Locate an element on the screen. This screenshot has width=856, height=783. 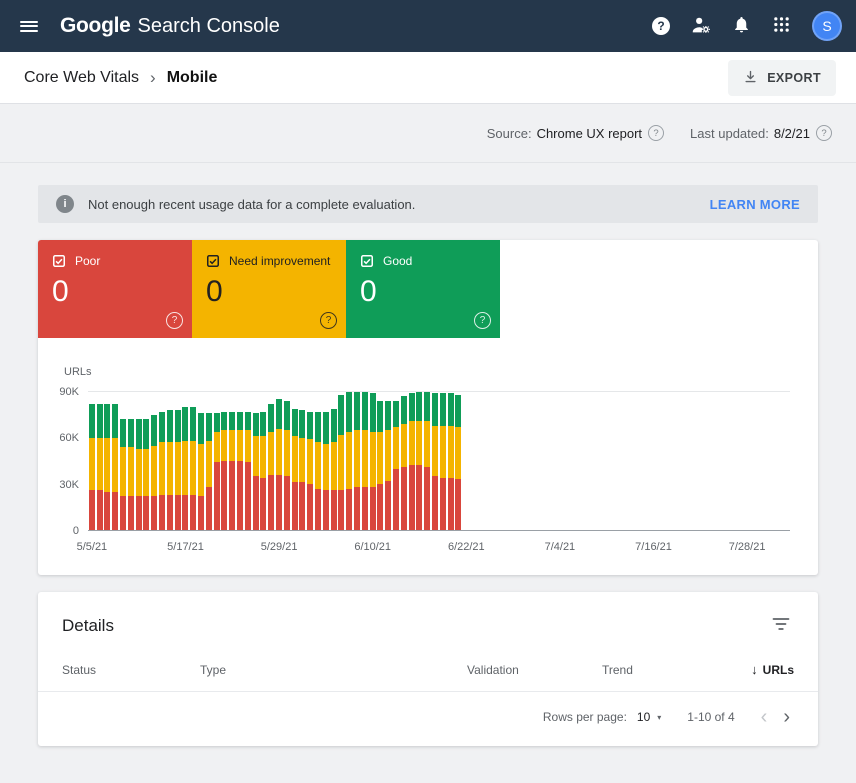
column-header-type: Type is located at coordinates (213, 669).